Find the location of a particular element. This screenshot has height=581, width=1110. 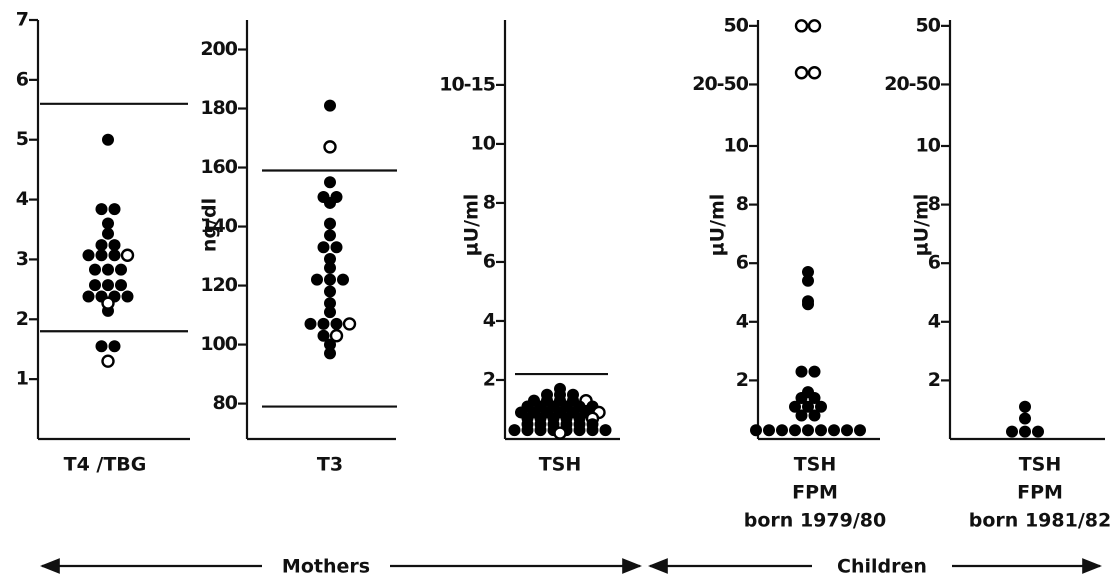

x-axis-label: T4 /TBG is located at coordinates (105, 465).